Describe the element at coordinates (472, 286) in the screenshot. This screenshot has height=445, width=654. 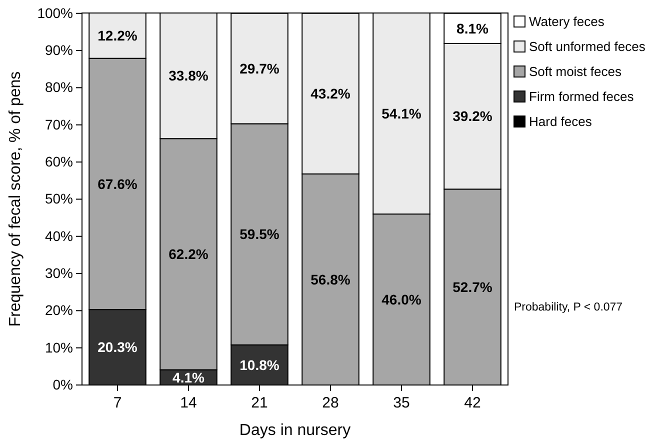
I see `data-label: 52.7%` at that location.